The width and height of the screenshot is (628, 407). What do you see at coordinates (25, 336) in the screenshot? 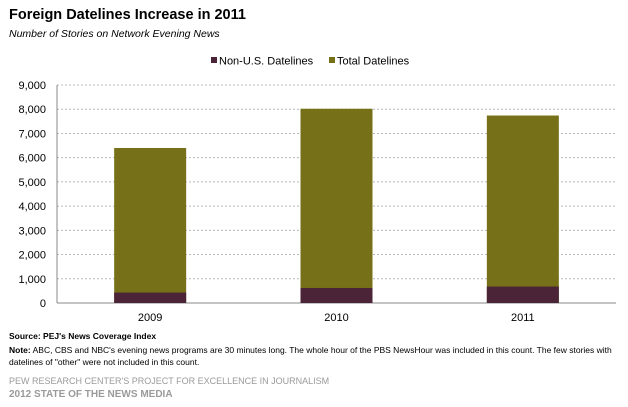
I see `source-label: Source:` at bounding box center [25, 336].